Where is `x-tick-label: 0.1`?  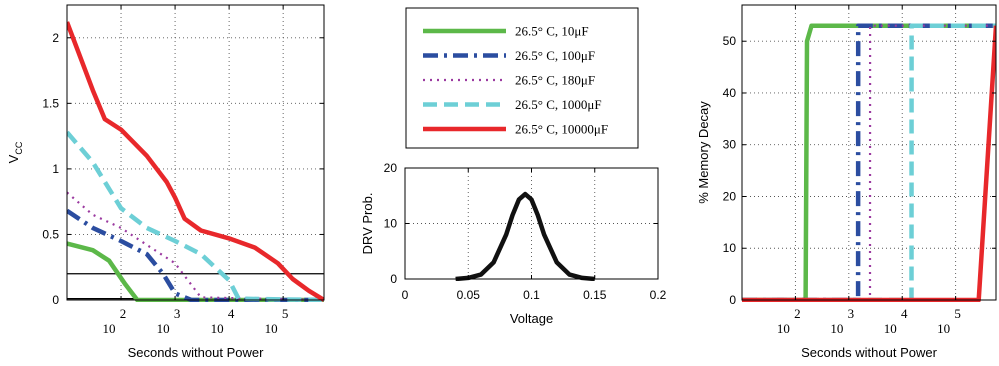
x-tick-label: 0.1 is located at coordinates (531, 295).